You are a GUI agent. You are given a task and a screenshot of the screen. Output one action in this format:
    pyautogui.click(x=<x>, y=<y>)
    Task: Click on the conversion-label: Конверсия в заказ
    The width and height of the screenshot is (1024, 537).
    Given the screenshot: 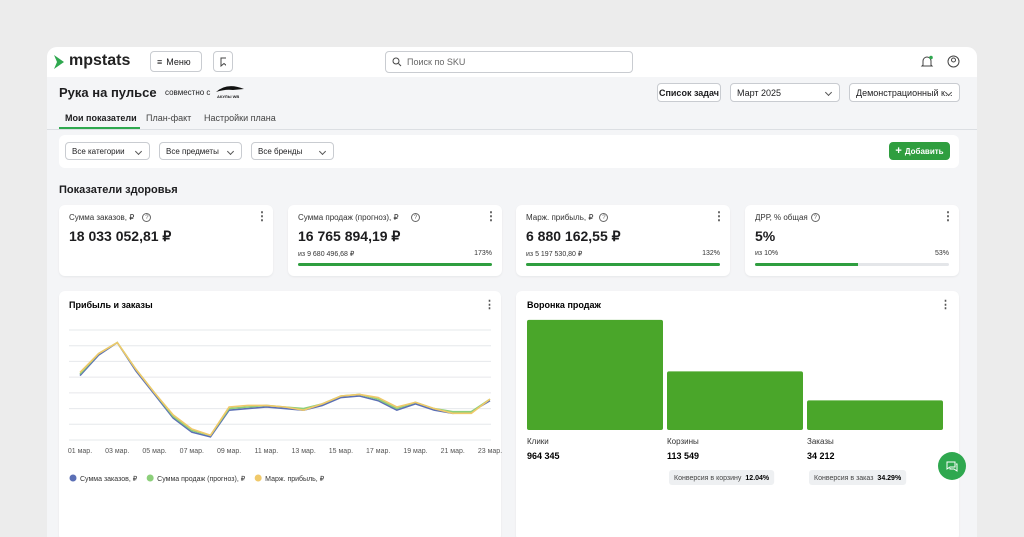 What is the action you would take?
    pyautogui.click(x=843, y=478)
    